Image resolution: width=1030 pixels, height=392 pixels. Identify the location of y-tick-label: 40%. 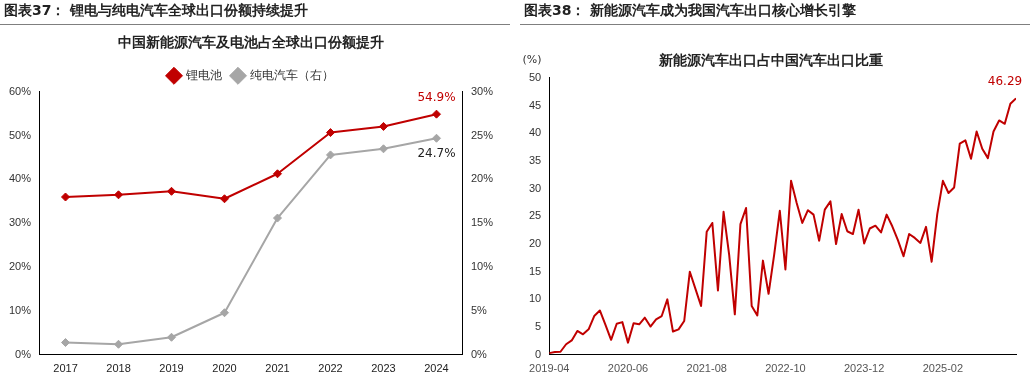
(20, 178).